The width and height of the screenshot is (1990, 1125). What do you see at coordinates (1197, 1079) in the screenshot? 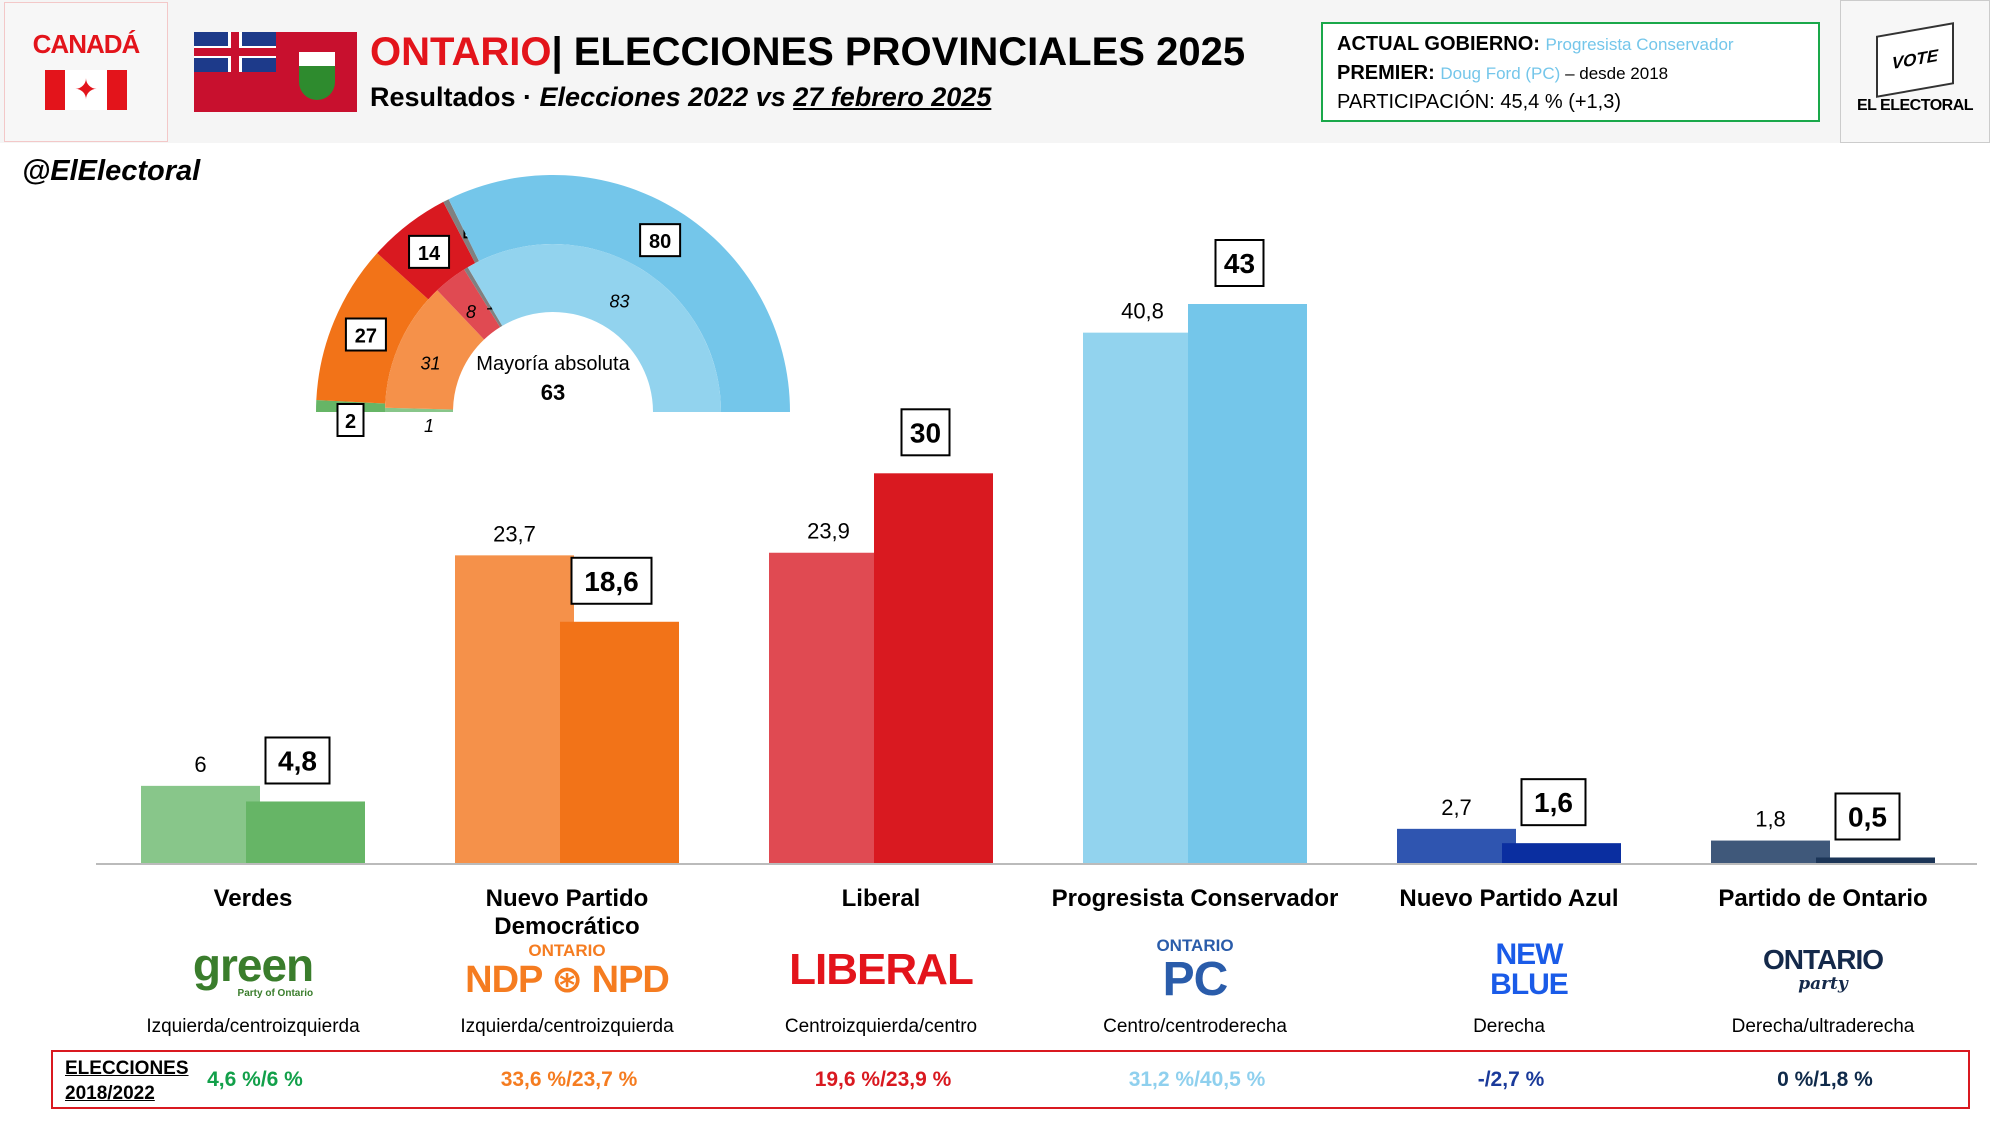
I see `previous-result: 31,2 %/40,5 %` at bounding box center [1197, 1079].